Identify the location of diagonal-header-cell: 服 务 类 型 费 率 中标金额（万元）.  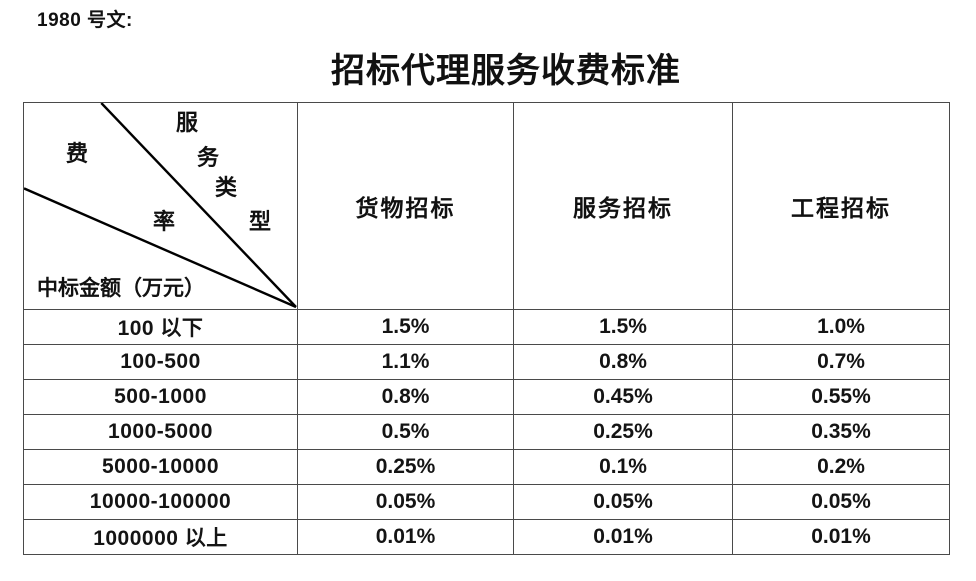
(160, 206).